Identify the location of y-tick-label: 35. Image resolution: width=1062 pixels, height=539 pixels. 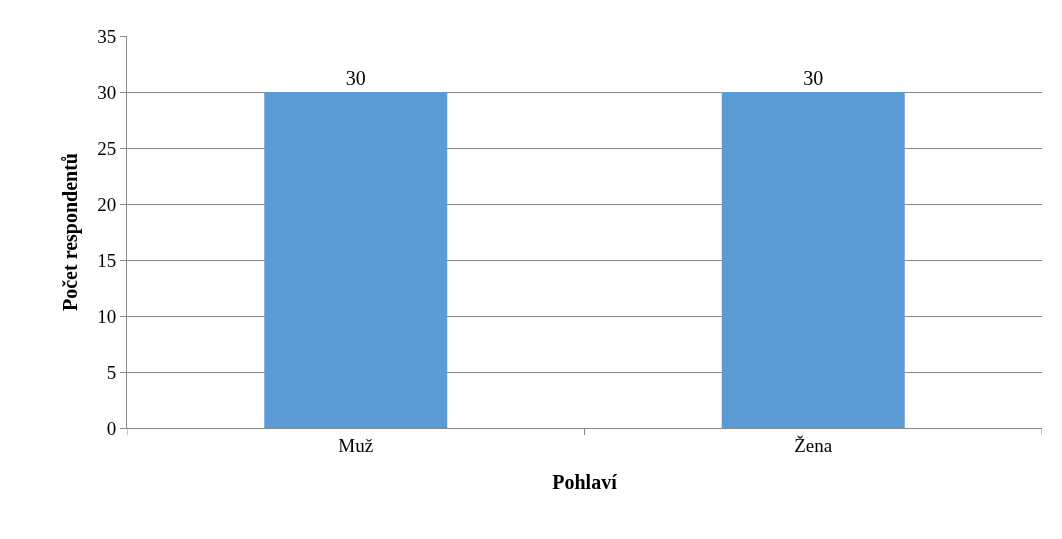
(107, 36).